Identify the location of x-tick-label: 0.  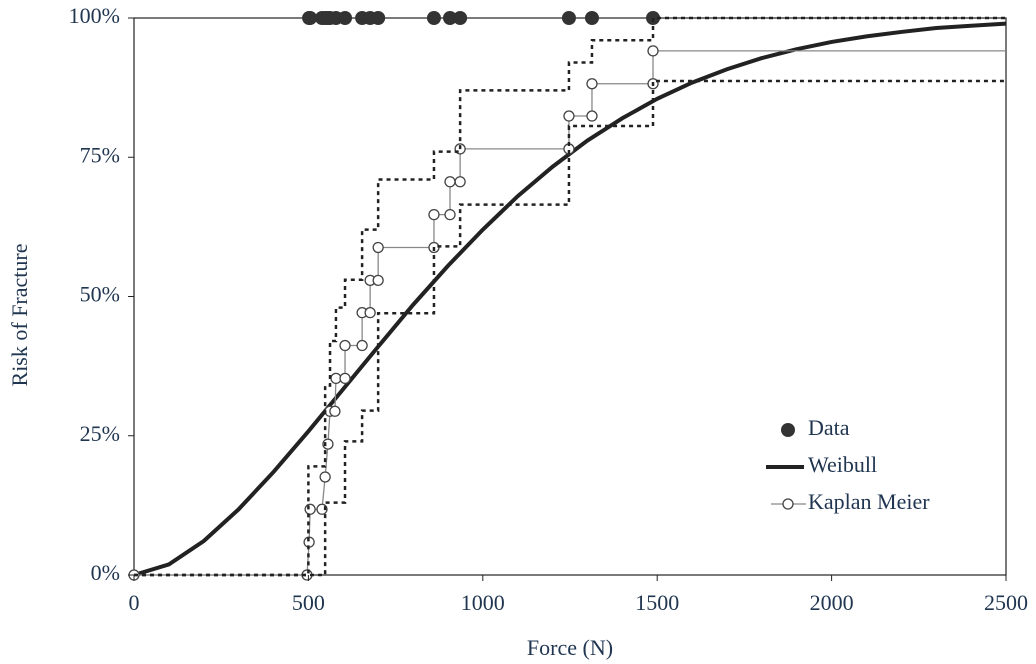
(134, 602).